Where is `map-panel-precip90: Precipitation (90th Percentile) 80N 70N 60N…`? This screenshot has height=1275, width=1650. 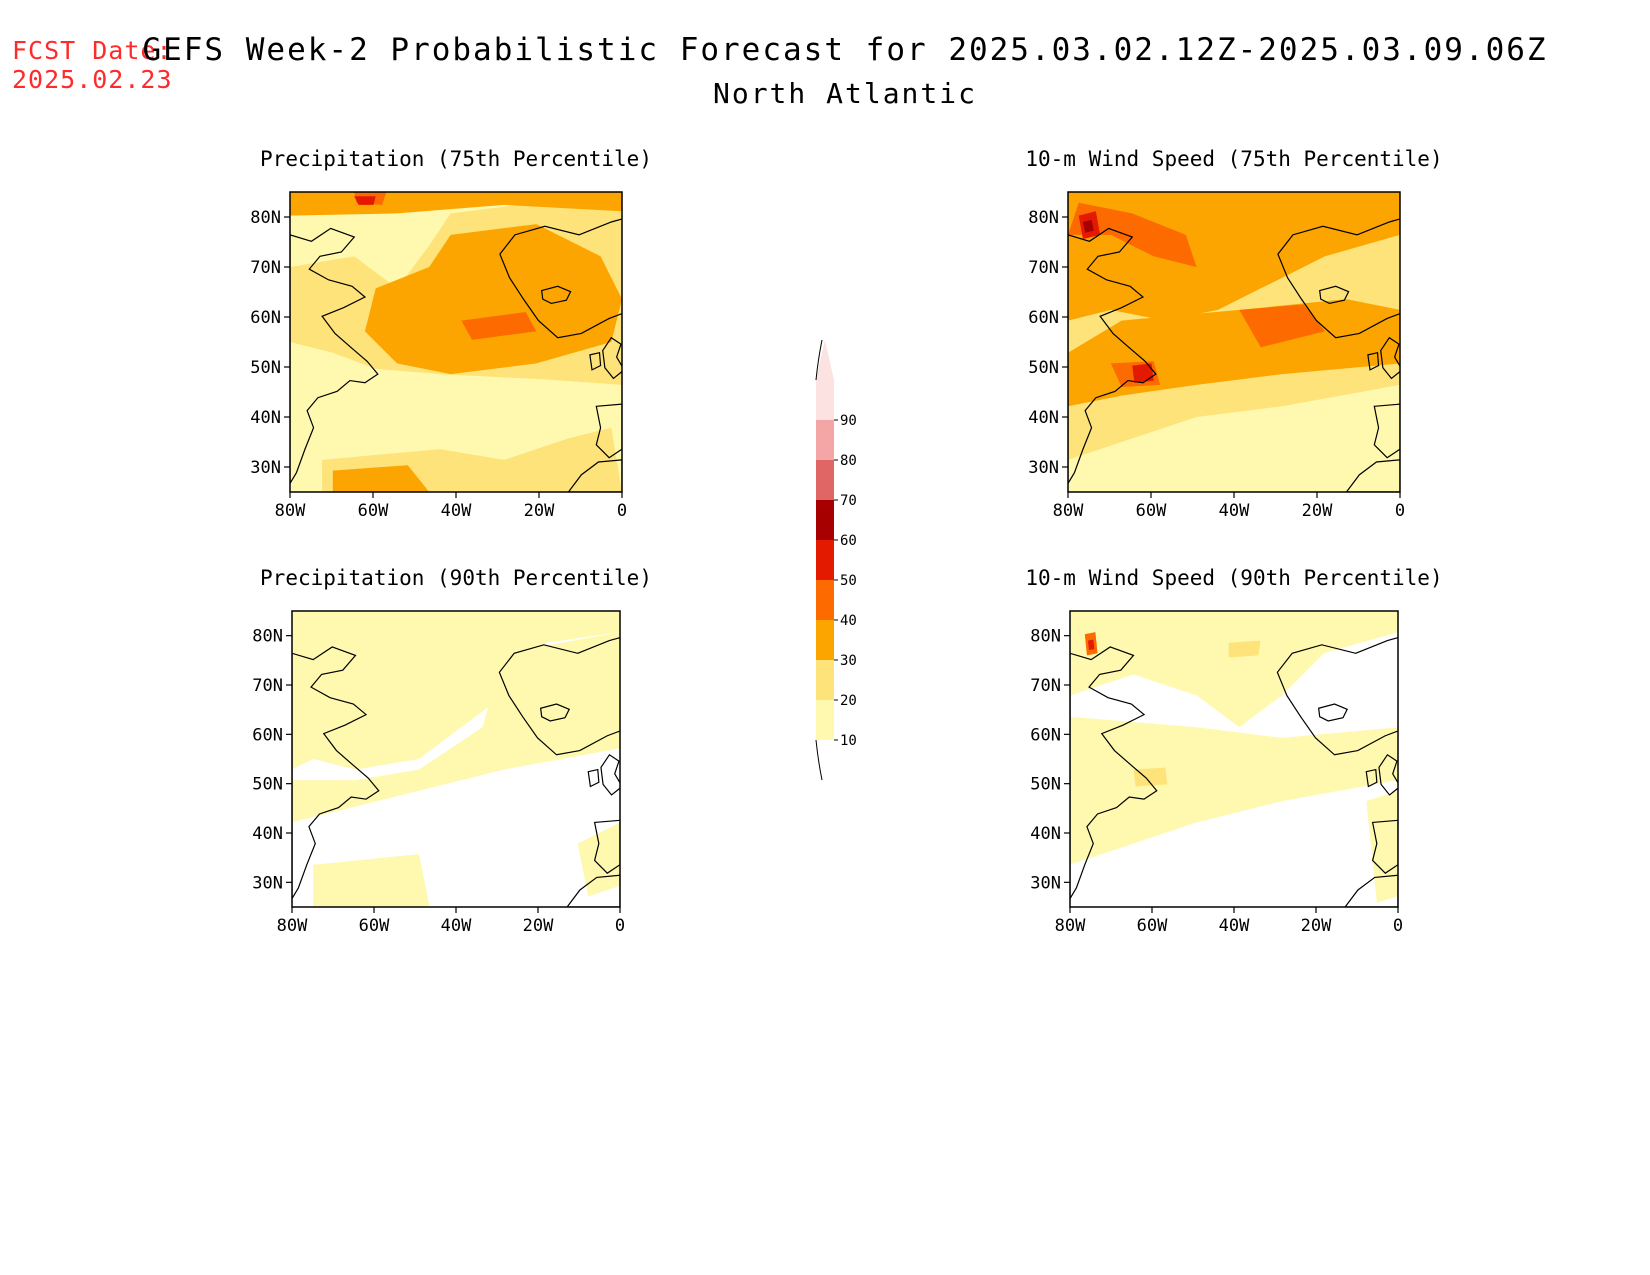 map-panel-precip90: Precipitation (90th Percentile) 80N 70N 60N… is located at coordinates (452, 751).